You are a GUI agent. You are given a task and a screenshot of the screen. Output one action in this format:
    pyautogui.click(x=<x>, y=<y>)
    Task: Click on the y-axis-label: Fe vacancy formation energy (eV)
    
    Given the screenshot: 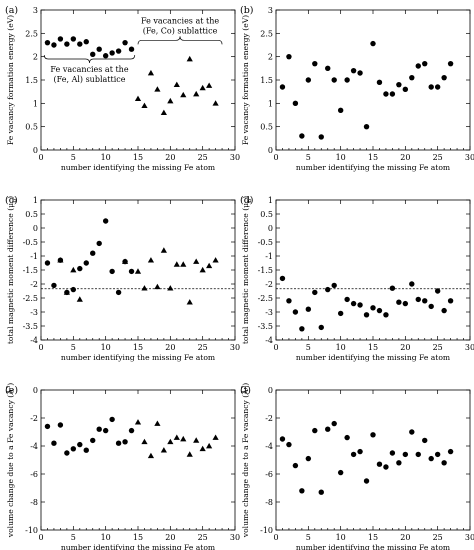 What is the action you would take?
    pyautogui.click(x=245, y=80)
    